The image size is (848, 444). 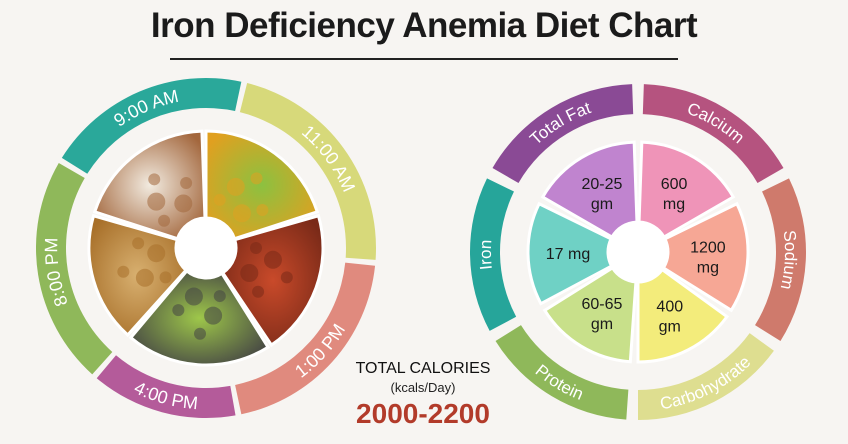 What do you see at coordinates (708, 248) in the screenshot?
I see `nutrient-value: 1200` at bounding box center [708, 248].